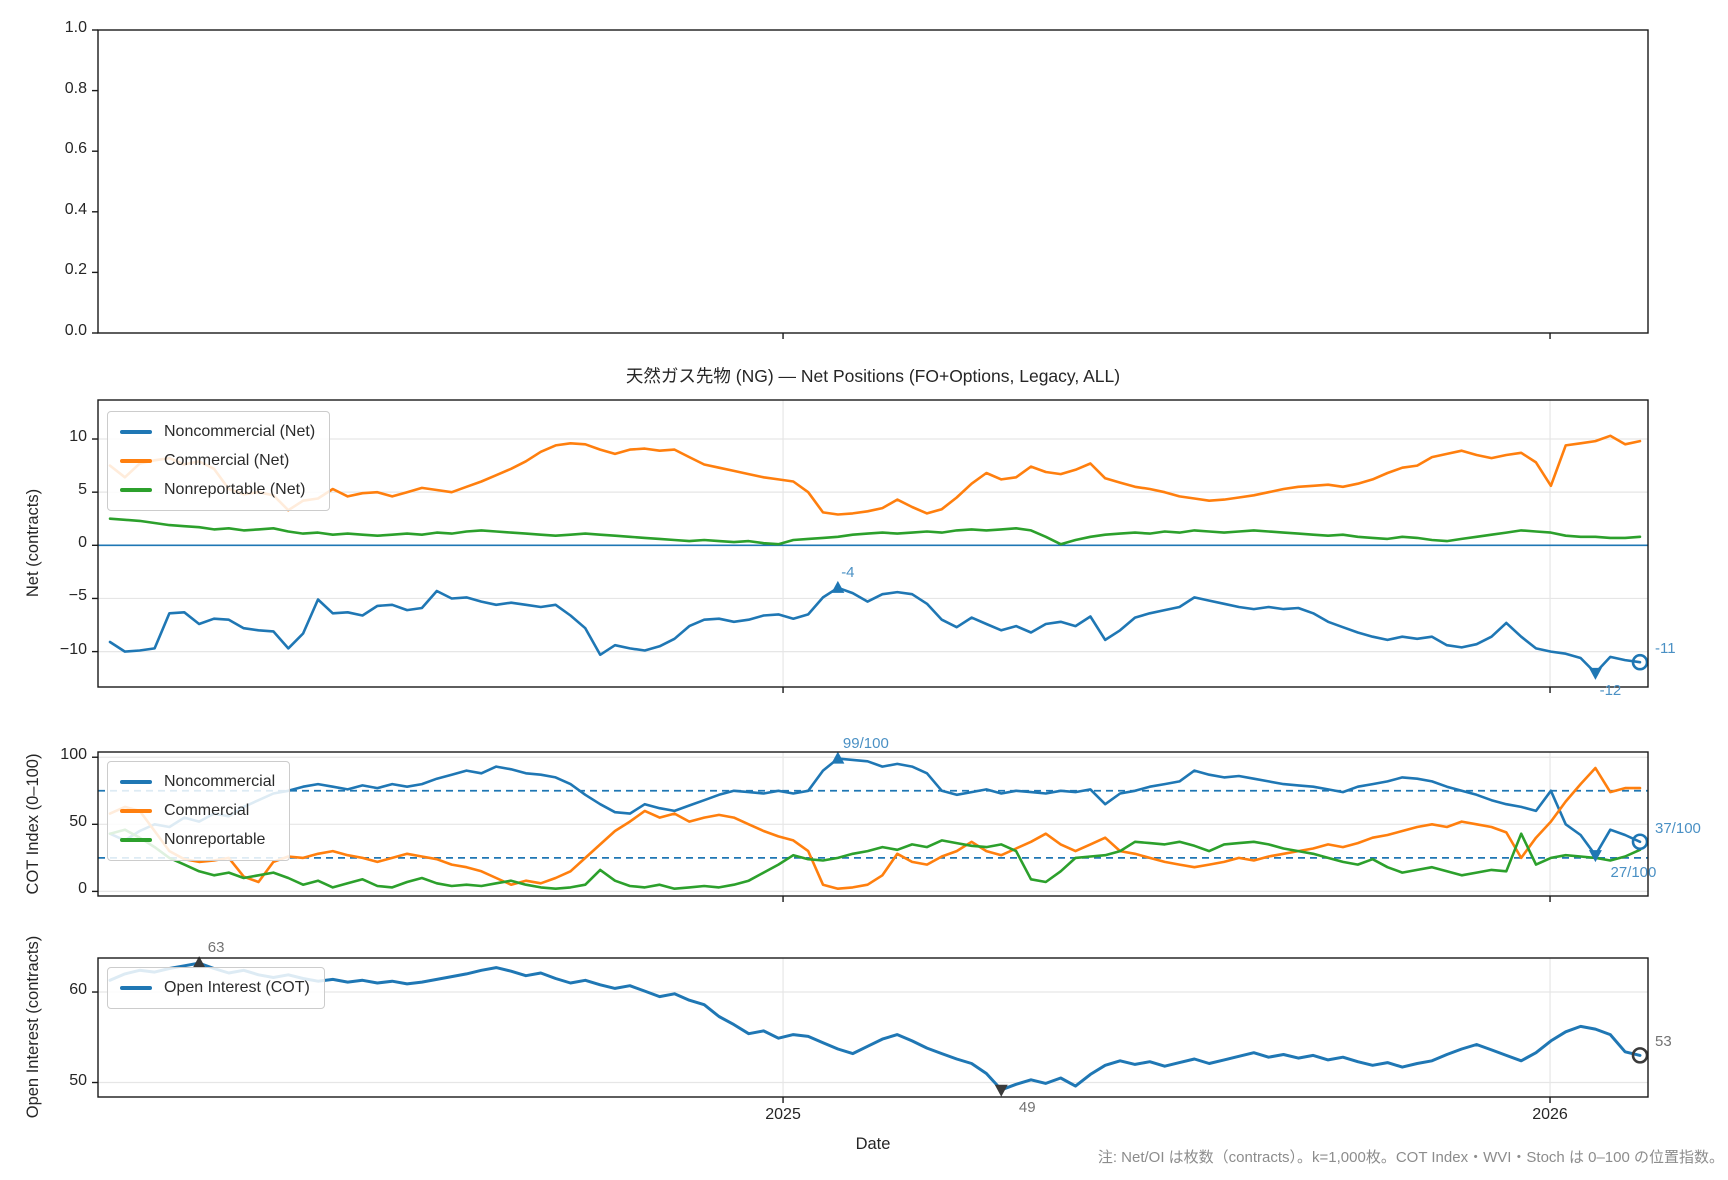 This screenshot has width=1728, height=1180. Describe the element at coordinates (75, 27) in the screenshot. I see `tick-label-y: 1.0` at that location.